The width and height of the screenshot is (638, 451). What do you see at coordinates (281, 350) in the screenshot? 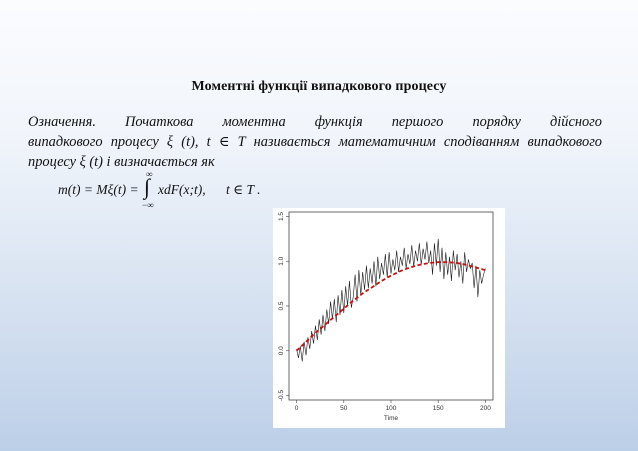
I see `y-tick-label: 0.0` at bounding box center [281, 350].